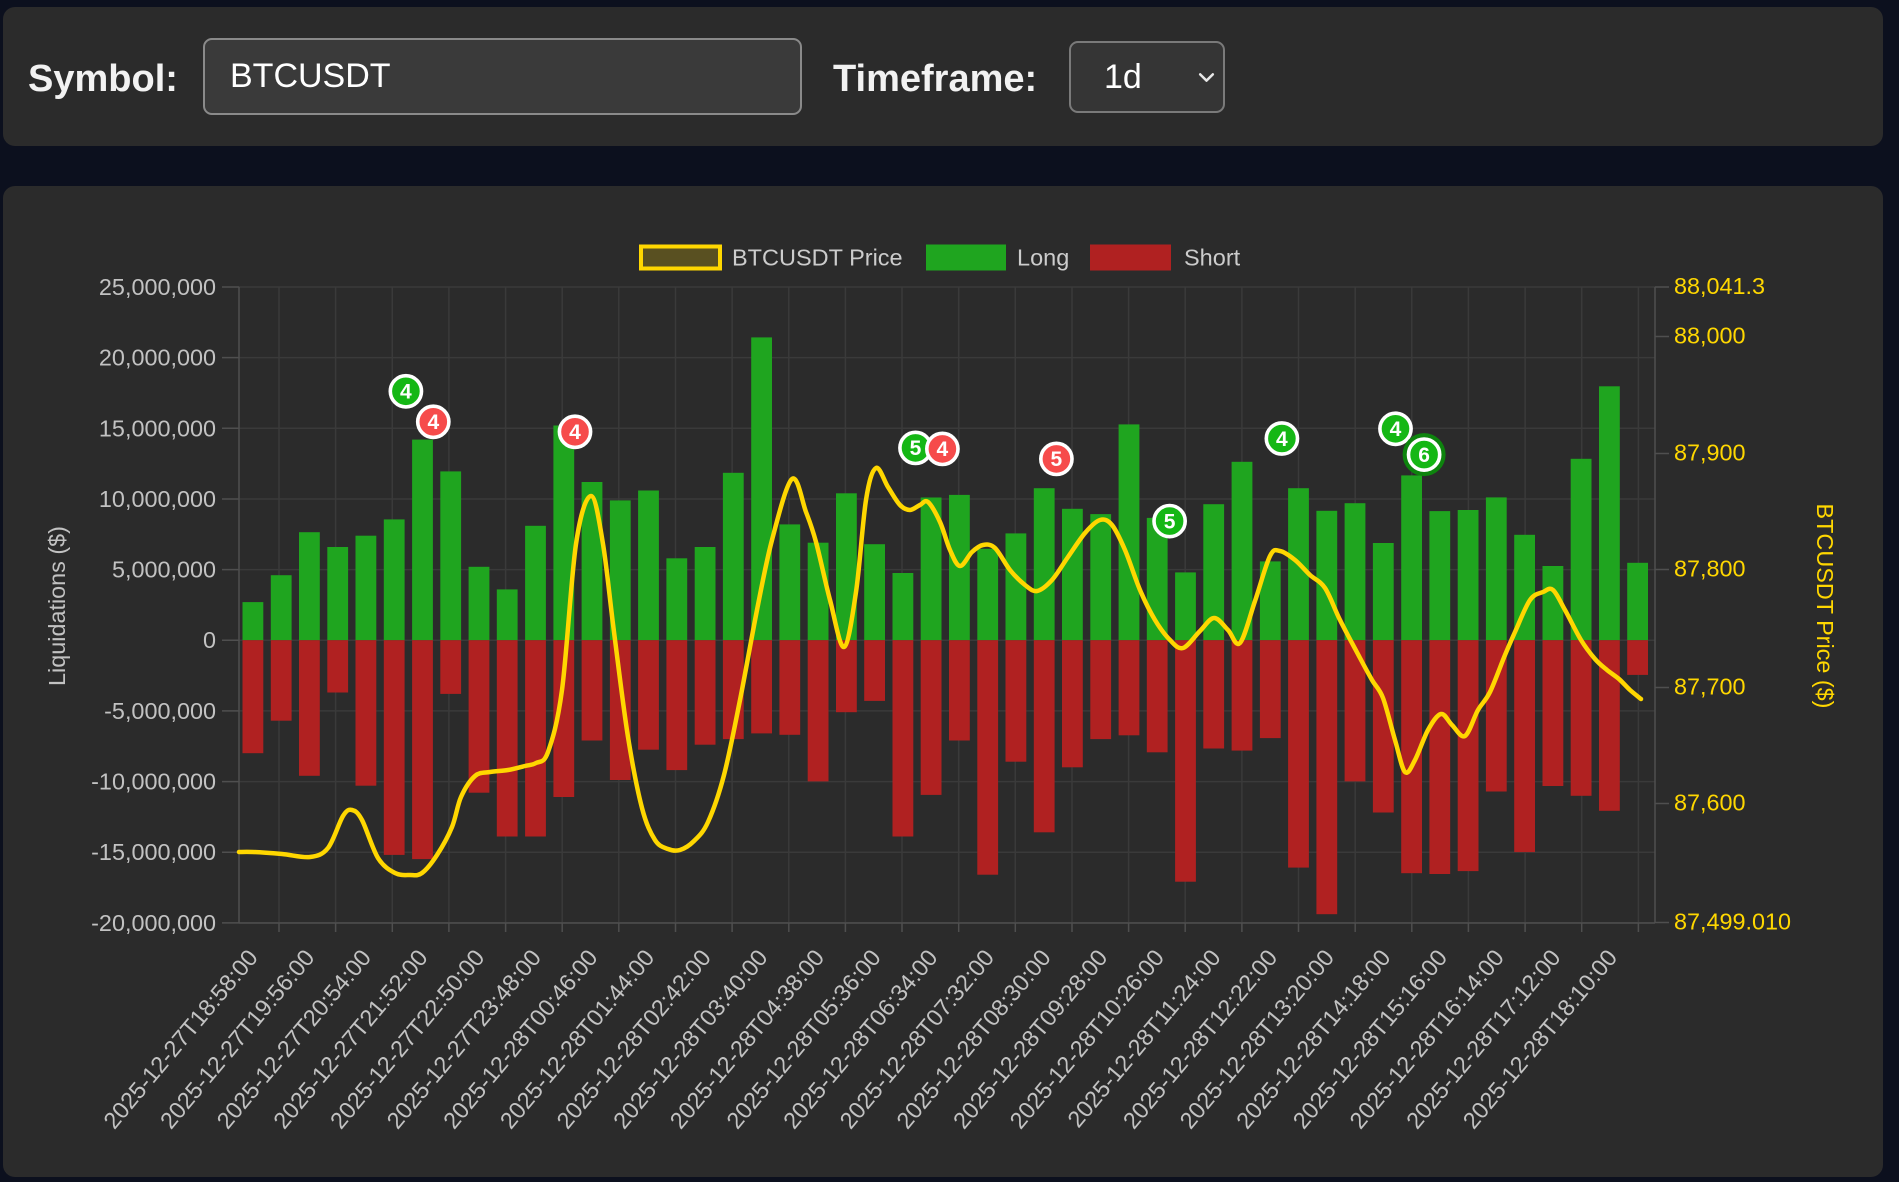 This screenshot has height=1182, width=1899. Describe the element at coordinates (153, 852) in the screenshot. I see `svg-text: -15,000,000` at that location.